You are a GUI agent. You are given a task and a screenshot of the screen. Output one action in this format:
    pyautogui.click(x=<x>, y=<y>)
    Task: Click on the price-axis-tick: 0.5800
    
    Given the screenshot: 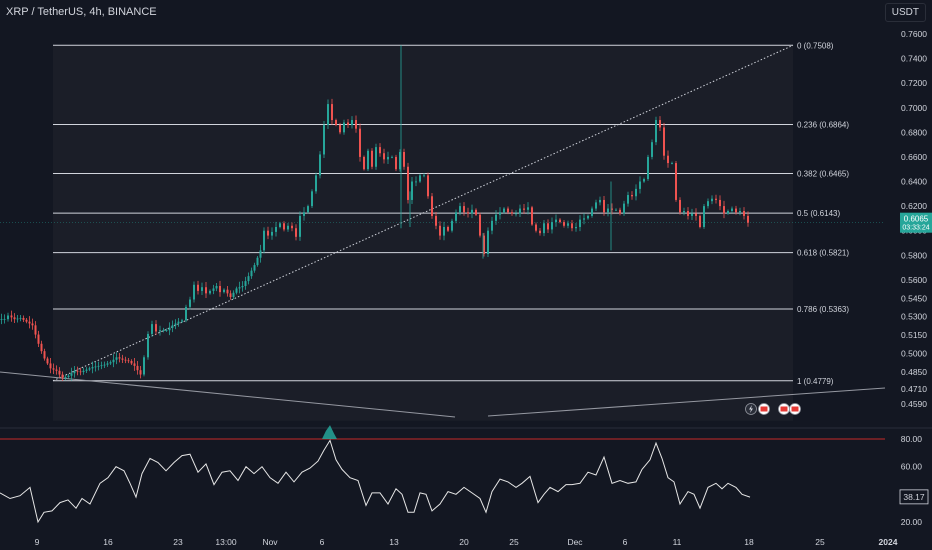 What is the action you would take?
    pyautogui.click(x=914, y=255)
    